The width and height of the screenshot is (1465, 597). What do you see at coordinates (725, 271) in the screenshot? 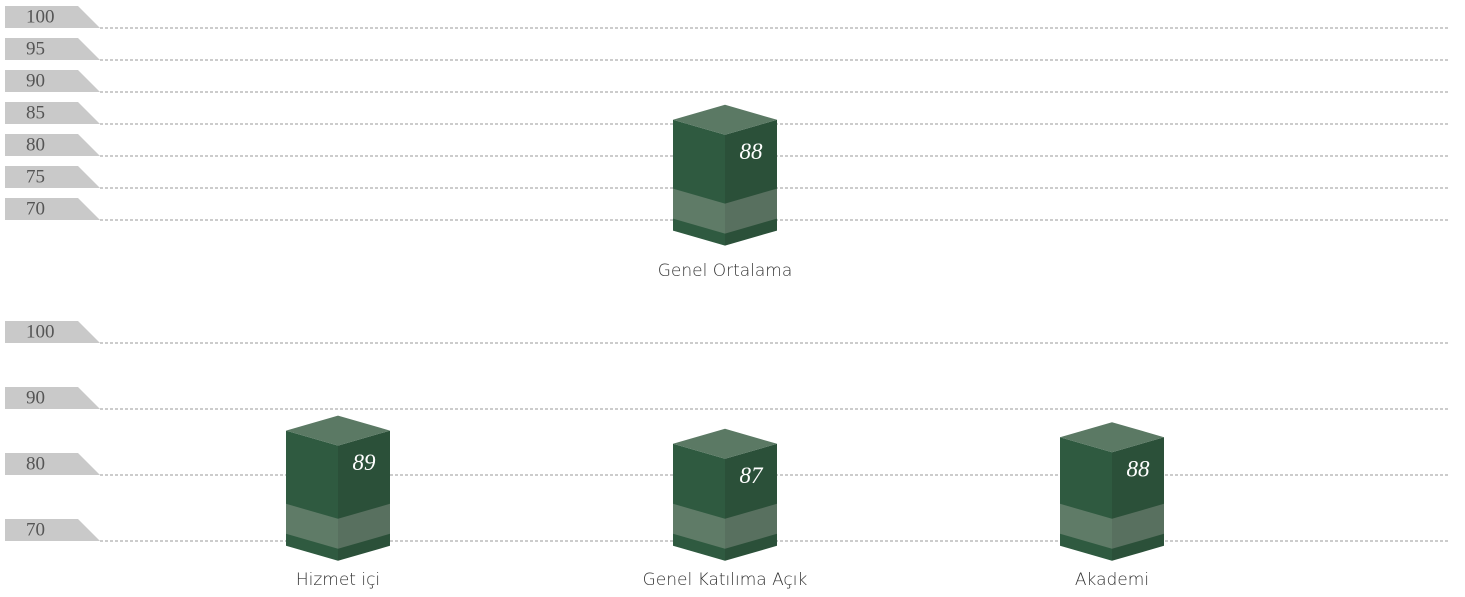
I see `category-label: Genel Ortalama` at bounding box center [725, 271].